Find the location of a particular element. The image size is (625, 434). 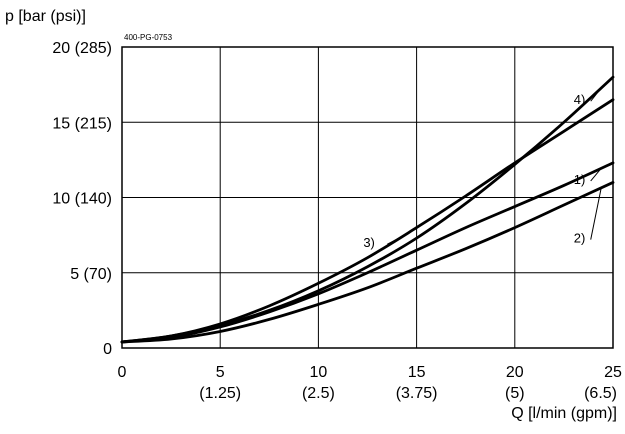

curve-label: 2) is located at coordinates (580, 238).